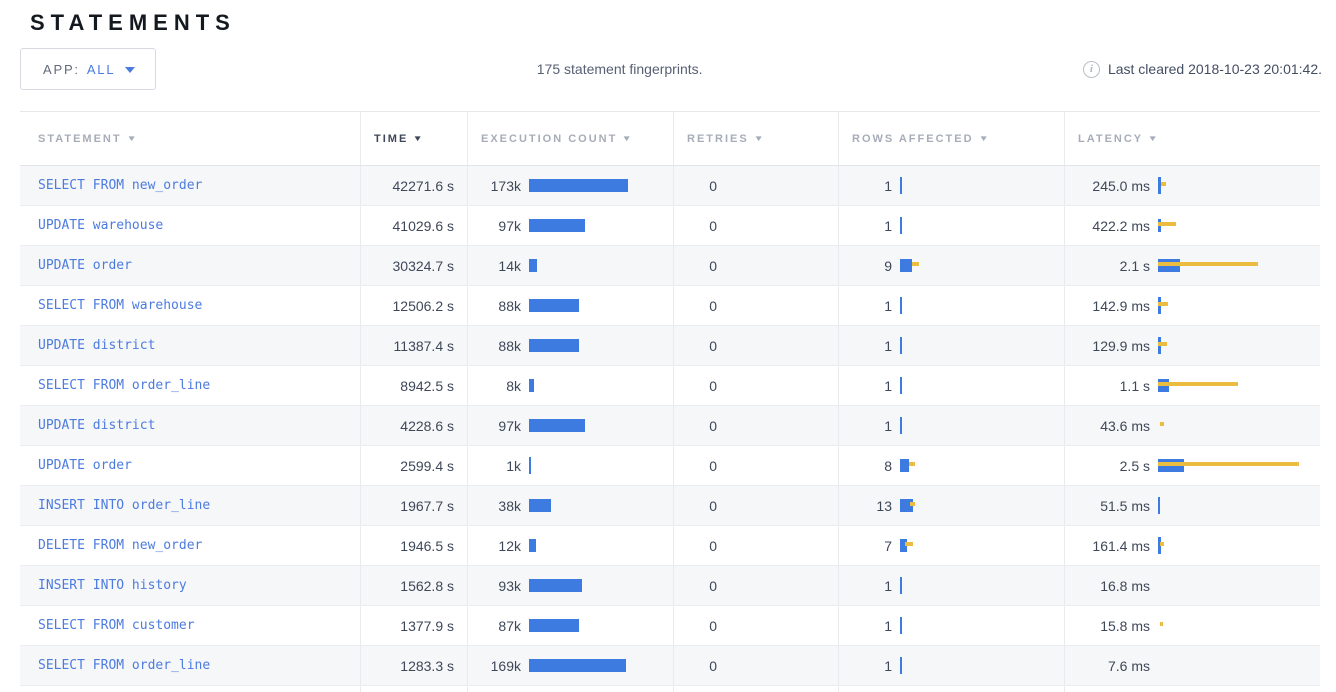 Image resolution: width=1336 pixels, height=692 pixels. I want to click on column-header-time: TIME ▼, so click(413, 138).